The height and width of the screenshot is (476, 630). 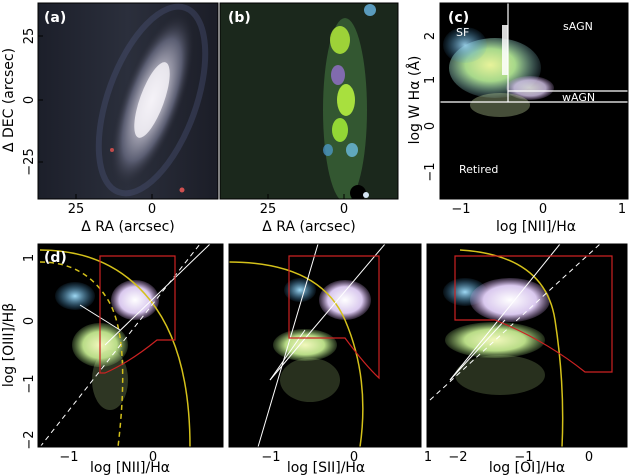 What do you see at coordinates (29, 258) in the screenshot?
I see `panel-d-ytick: 1` at bounding box center [29, 258].